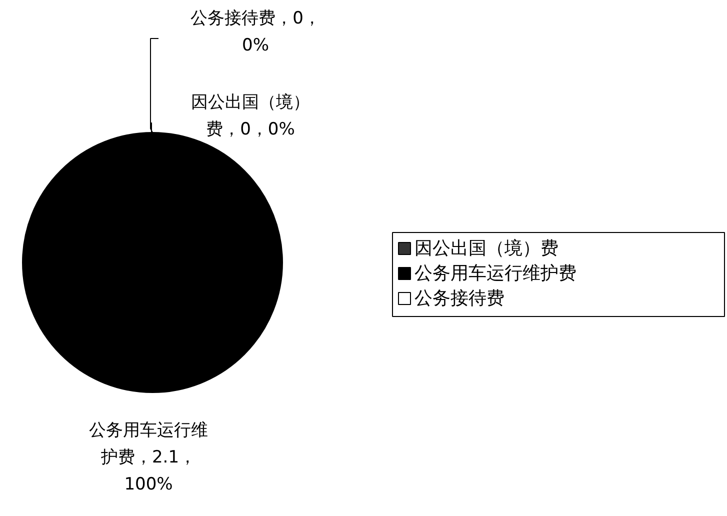 This screenshot has width=727, height=516. What do you see at coordinates (250, 116) in the screenshot?
I see `text: 因公出国（境）费，0，0%` at bounding box center [250, 116].